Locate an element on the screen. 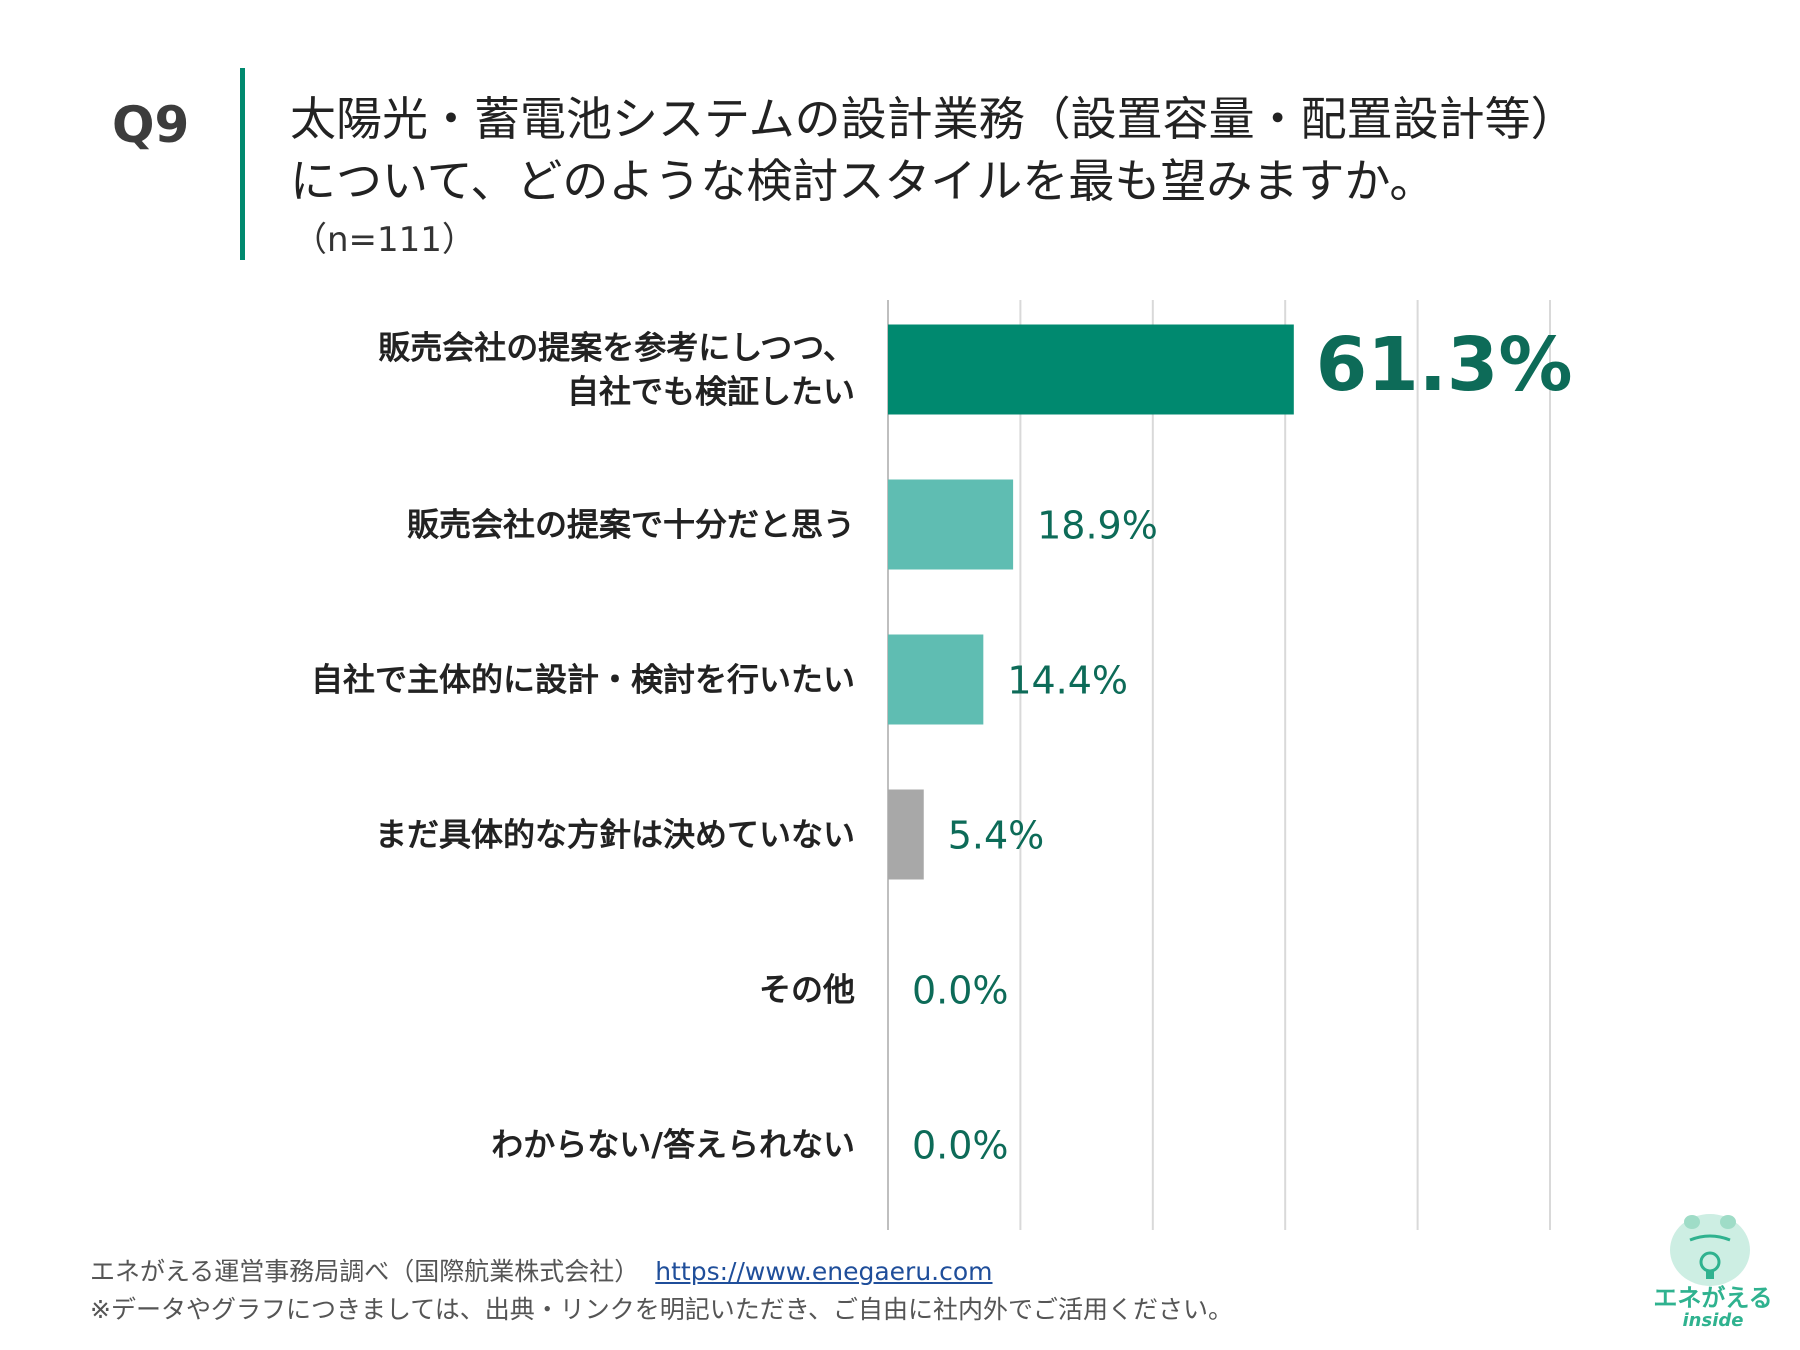 The width and height of the screenshot is (1800, 1350). value-label-2: 14.4% is located at coordinates (1067, 681).